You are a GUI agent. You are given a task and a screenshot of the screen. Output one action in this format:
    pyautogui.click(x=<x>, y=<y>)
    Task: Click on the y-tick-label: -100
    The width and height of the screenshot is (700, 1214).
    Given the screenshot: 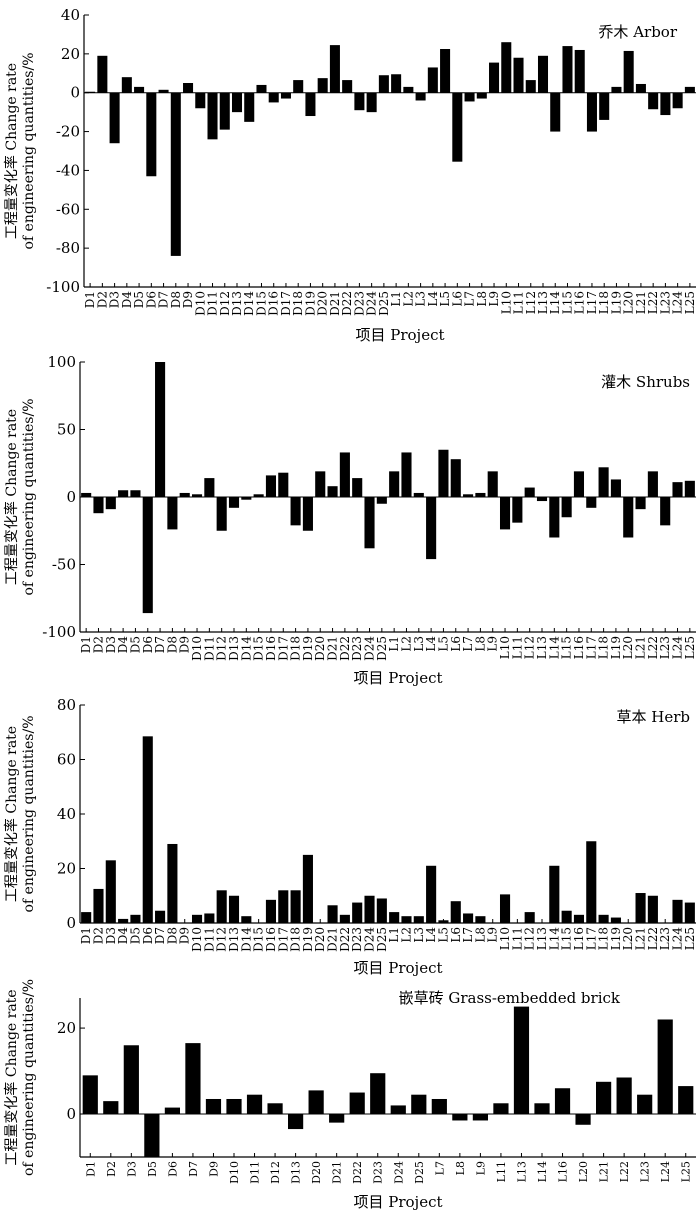 What is the action you would take?
    pyautogui.click(x=59, y=632)
    